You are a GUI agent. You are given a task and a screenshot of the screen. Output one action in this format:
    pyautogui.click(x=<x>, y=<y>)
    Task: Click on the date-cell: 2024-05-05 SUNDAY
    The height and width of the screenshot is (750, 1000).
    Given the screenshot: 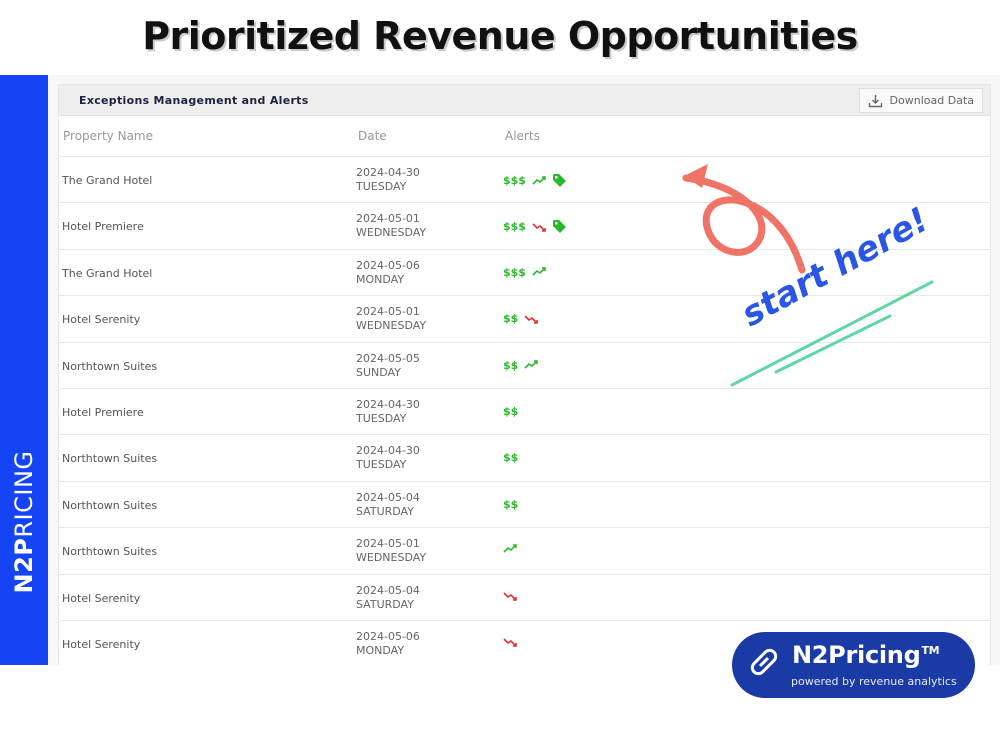 What is the action you would take?
    pyautogui.click(x=388, y=366)
    